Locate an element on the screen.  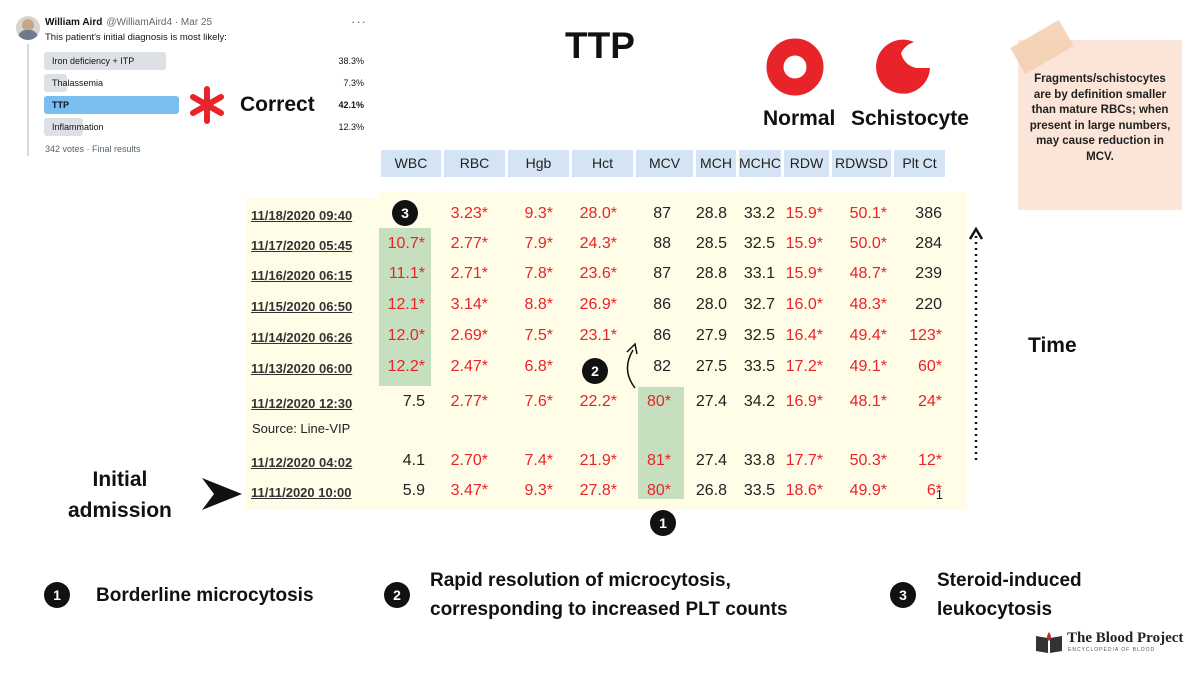
column-header: RBC is located at coordinates (474, 163).